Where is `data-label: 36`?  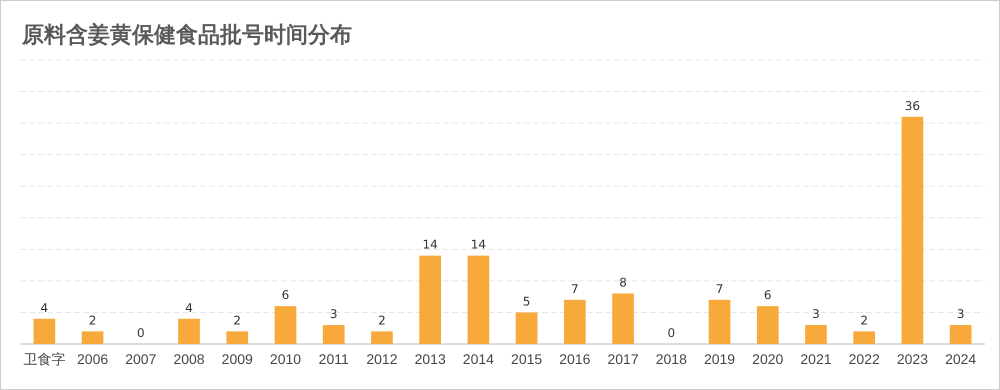 data-label: 36 is located at coordinates (912, 105).